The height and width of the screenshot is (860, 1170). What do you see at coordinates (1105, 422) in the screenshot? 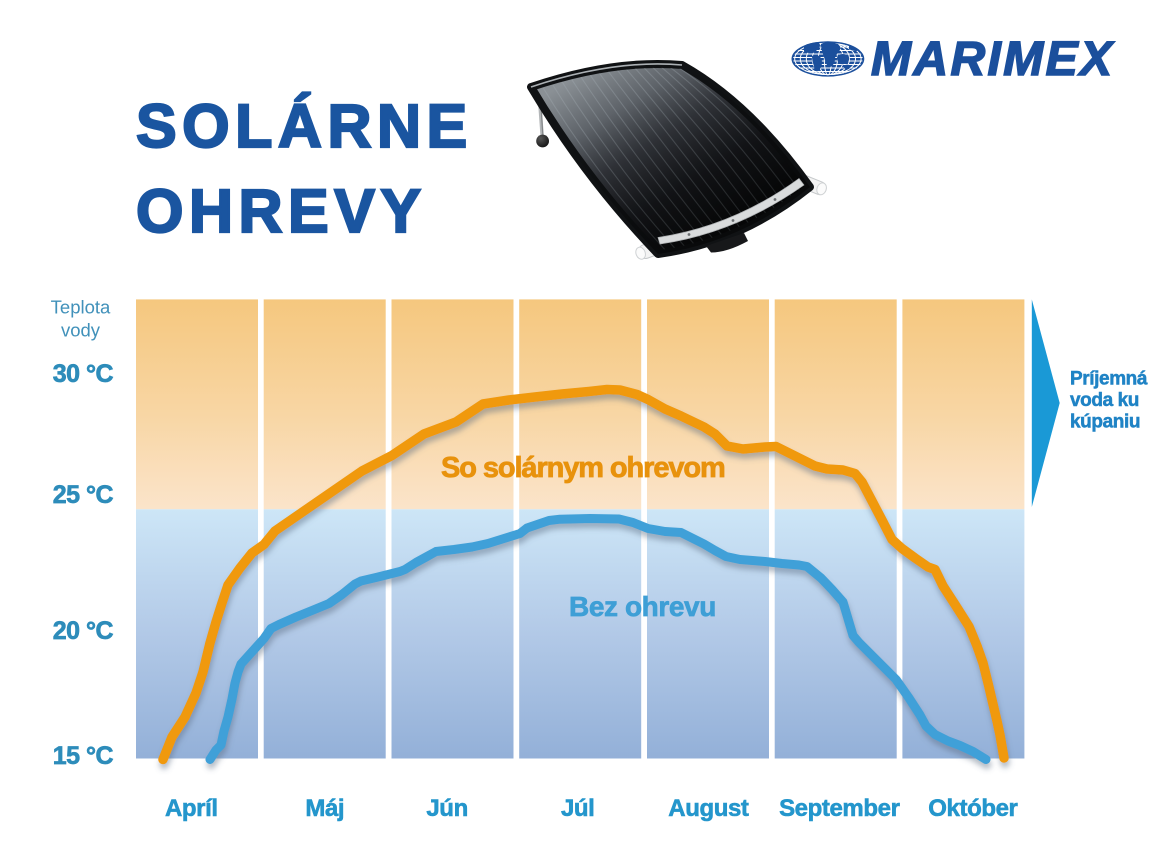
I see `svg-text: kúpaniu` at bounding box center [1105, 422].